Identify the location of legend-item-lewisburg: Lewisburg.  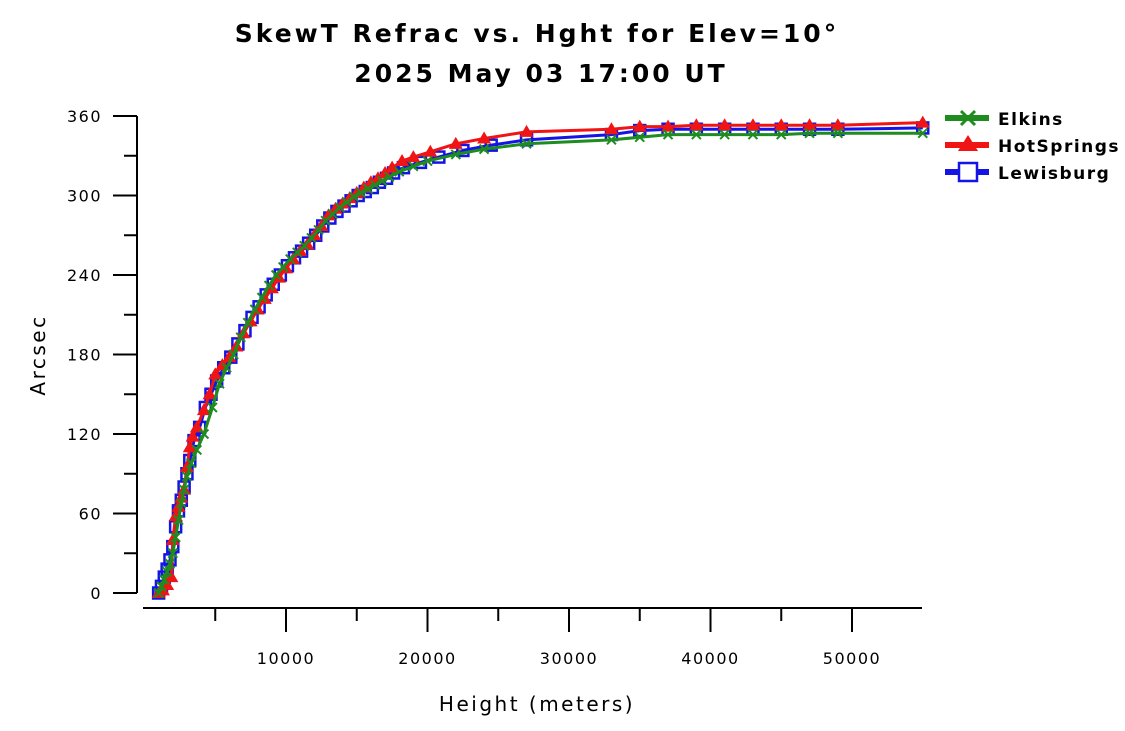
(1027, 172).